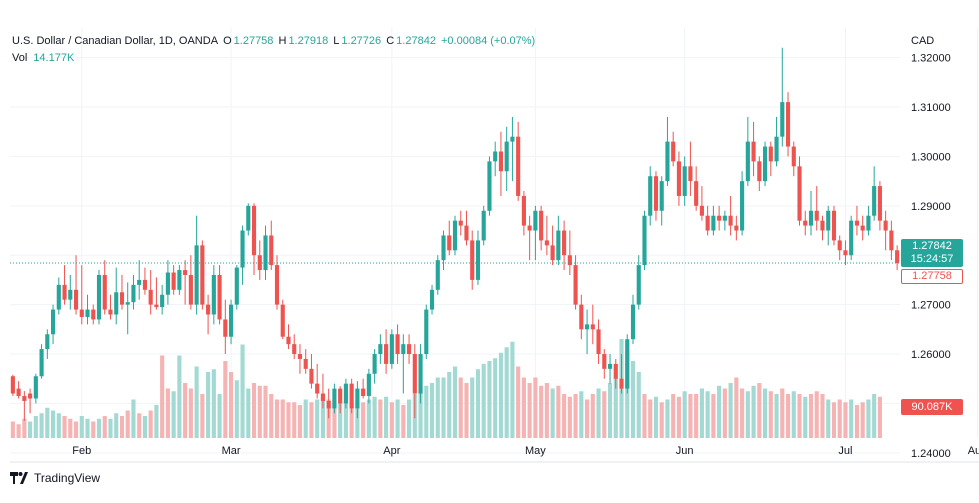 This screenshot has height=503, width=979. I want to click on x-tick-label: Jul, so click(845, 451).